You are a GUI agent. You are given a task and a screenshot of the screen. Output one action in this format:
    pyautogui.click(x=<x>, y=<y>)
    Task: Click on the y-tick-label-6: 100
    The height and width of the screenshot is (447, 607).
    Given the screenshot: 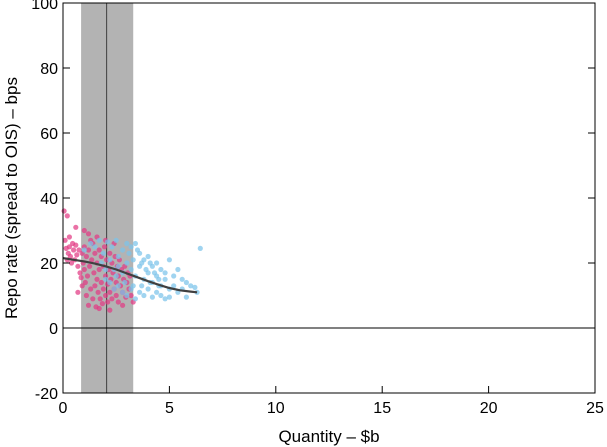 What is the action you would take?
    pyautogui.click(x=44, y=6)
    